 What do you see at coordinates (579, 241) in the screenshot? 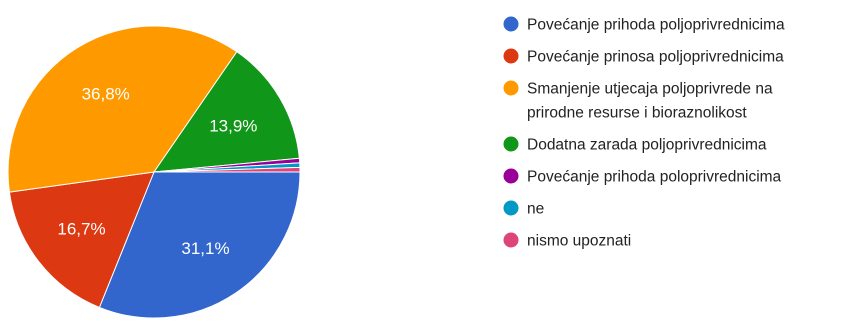
I see `legend-label: nismo upoznati` at bounding box center [579, 241].